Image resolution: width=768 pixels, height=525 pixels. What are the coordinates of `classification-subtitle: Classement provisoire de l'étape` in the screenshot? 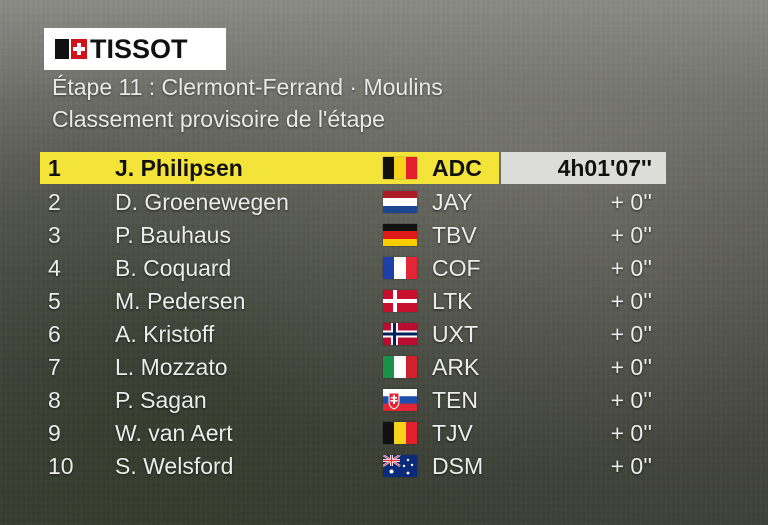 It's located at (218, 119).